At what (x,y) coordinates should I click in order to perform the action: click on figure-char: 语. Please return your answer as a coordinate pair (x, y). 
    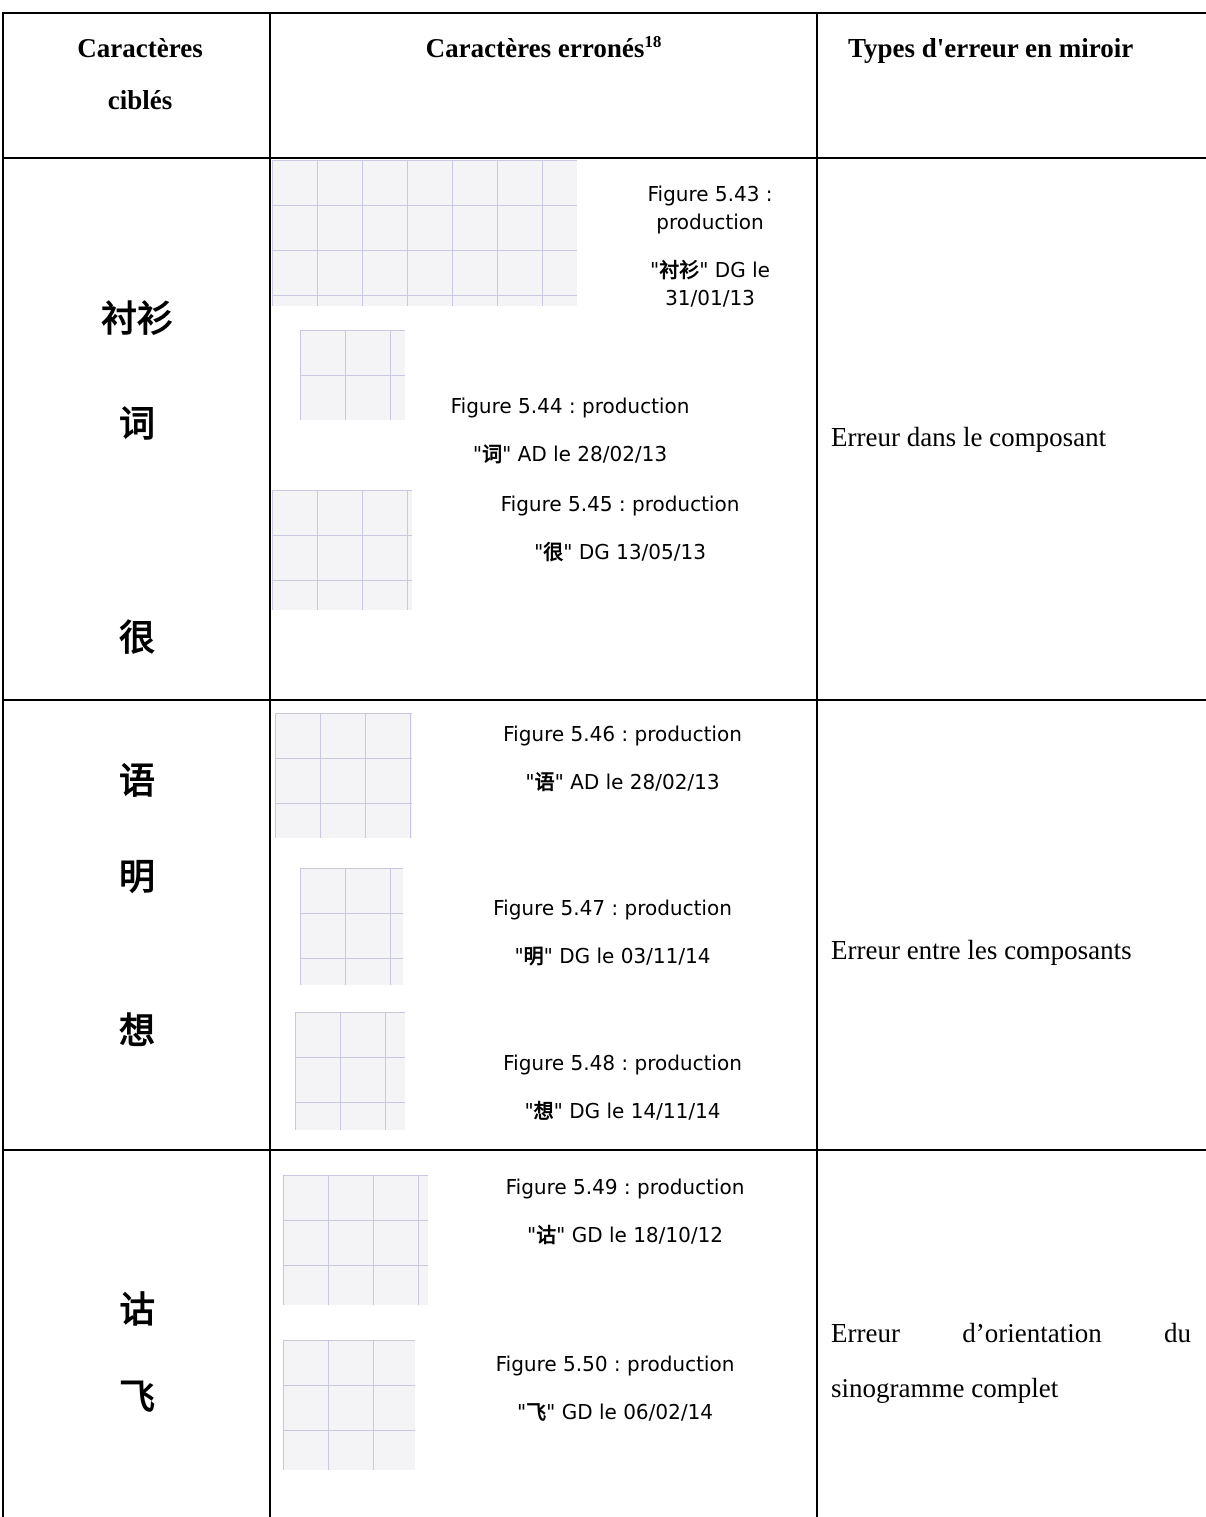
    Looking at the image, I should click on (544, 782).